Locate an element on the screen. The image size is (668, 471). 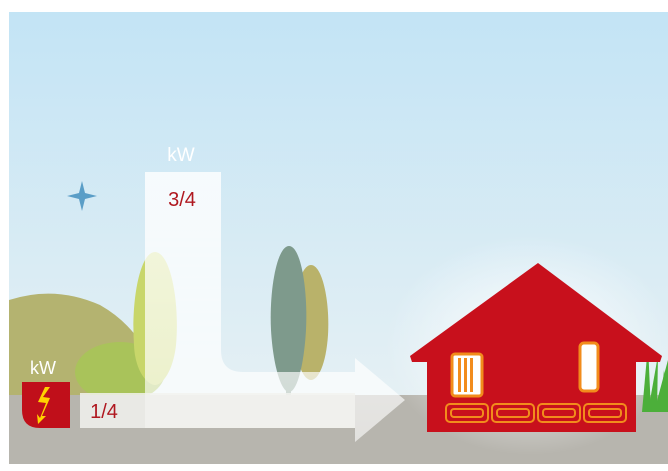
sparkle-icon is located at coordinates (82, 196).